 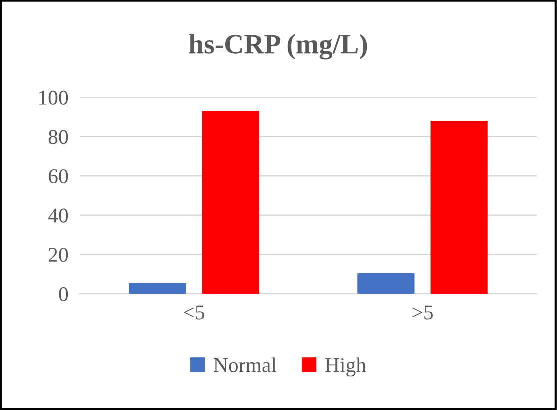 What do you see at coordinates (58, 255) in the screenshot?
I see `y-tick-label: 20` at bounding box center [58, 255].